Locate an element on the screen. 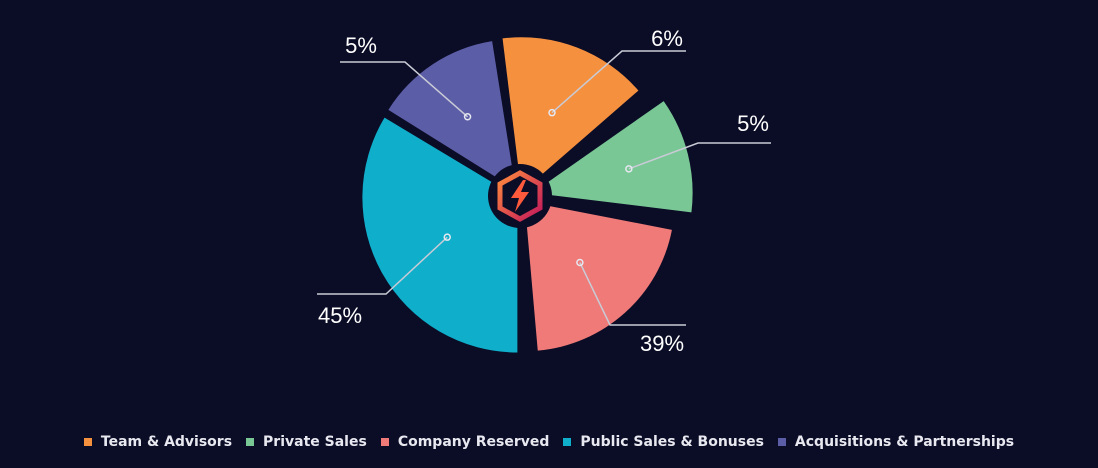 This screenshot has width=1098, height=468. pie-slice-team-advisors is located at coordinates (570, 115).